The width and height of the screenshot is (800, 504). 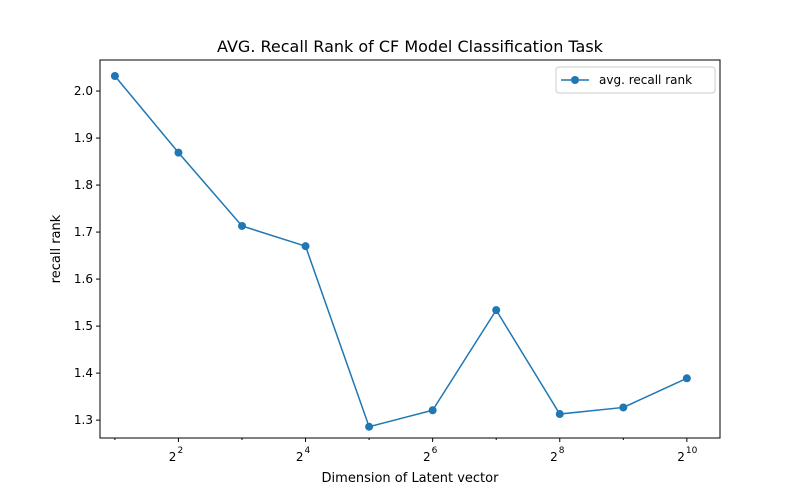 What do you see at coordinates (83, 232) in the screenshot?
I see `y-tick-label: 1.7` at bounding box center [83, 232].